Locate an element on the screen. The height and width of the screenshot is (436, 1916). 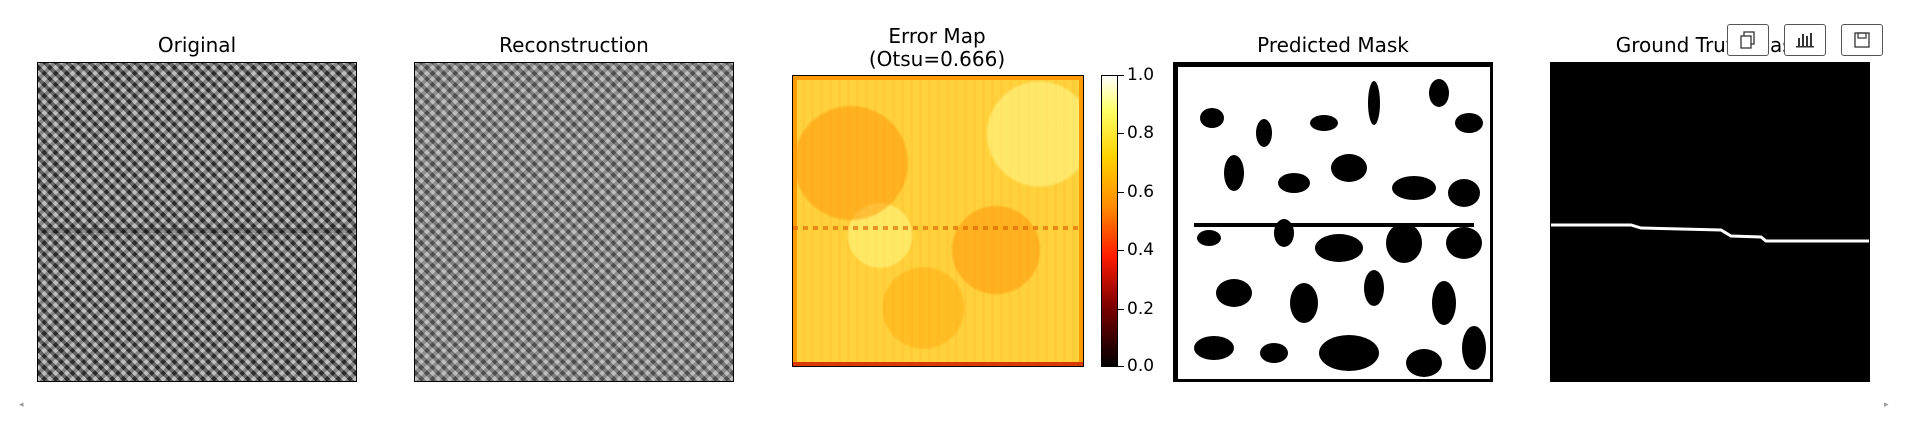
predicted-mask-blobs is located at coordinates (1333, 222).